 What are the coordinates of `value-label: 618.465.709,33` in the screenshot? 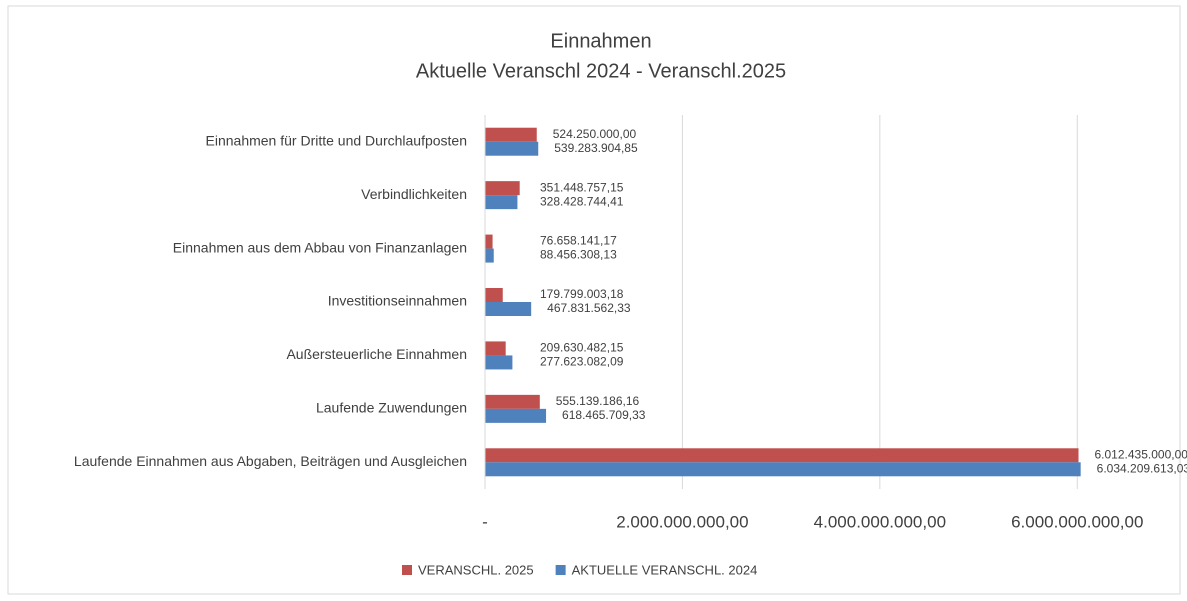 It's located at (604, 415).